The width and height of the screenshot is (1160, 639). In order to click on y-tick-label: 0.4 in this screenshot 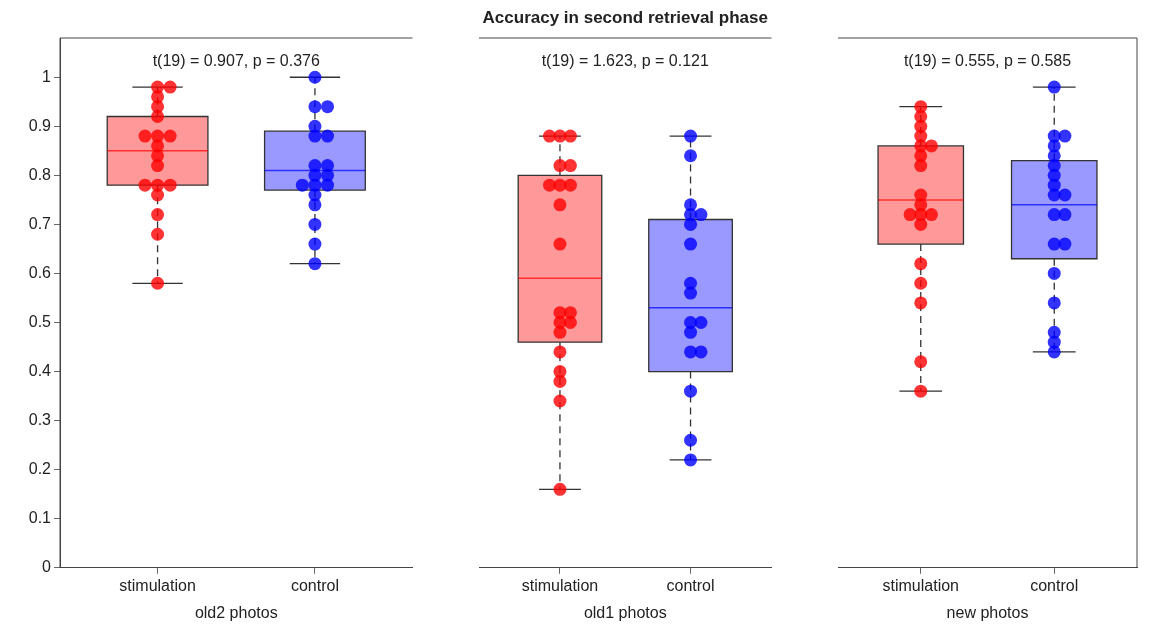, I will do `click(40, 370)`.